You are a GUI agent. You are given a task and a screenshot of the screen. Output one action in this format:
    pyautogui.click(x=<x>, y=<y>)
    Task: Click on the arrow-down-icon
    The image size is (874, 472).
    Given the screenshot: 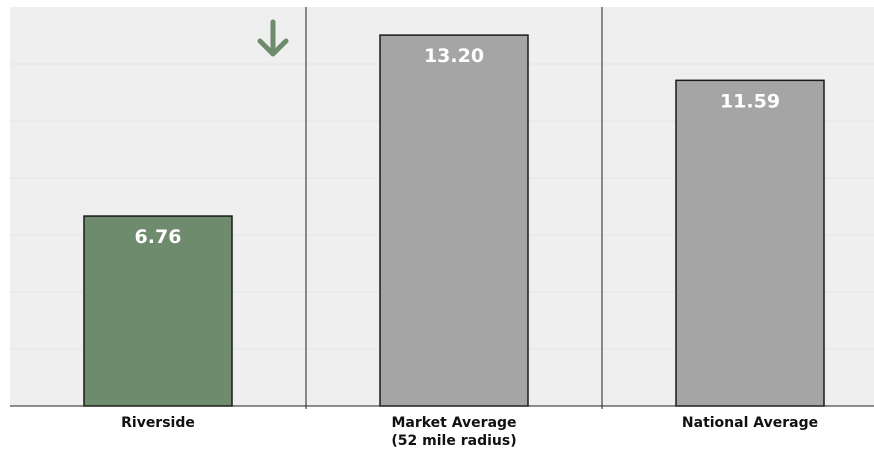 What is the action you would take?
    pyautogui.click(x=273, y=38)
    